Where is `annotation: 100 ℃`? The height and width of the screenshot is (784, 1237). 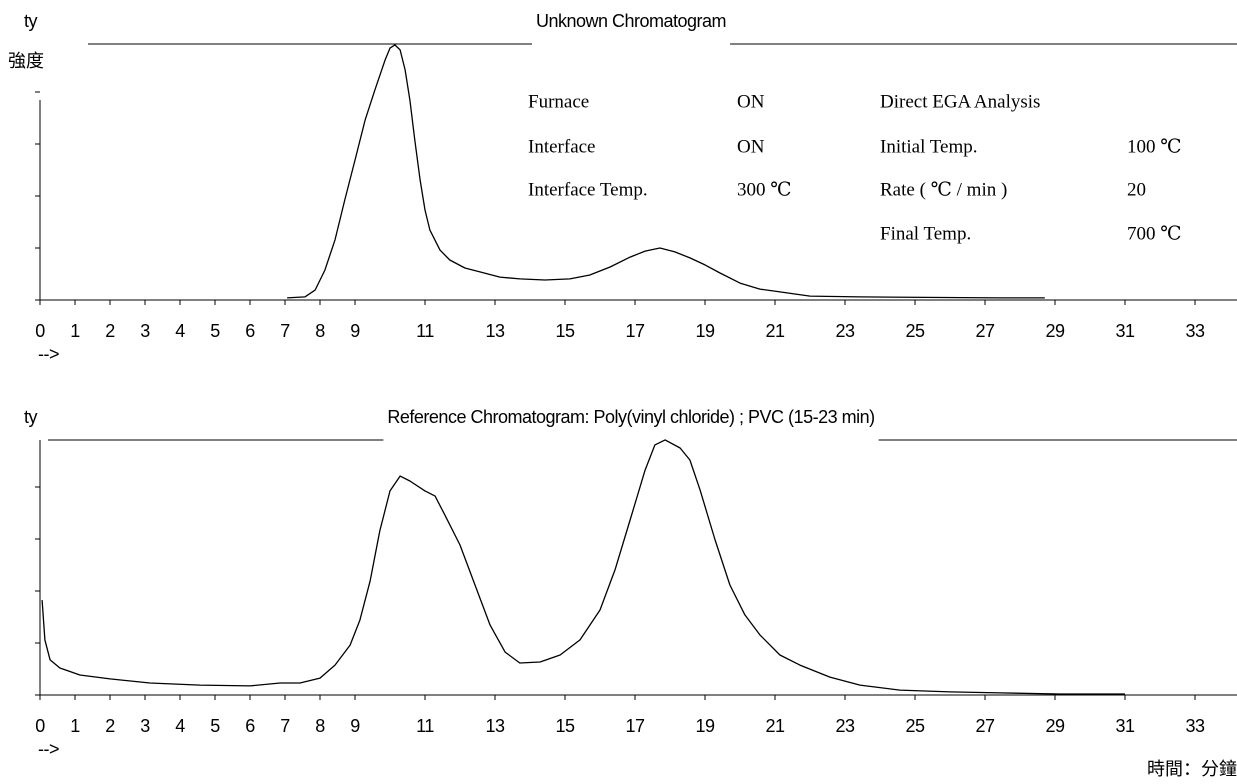
annotation: 100 ℃ is located at coordinates (1154, 146).